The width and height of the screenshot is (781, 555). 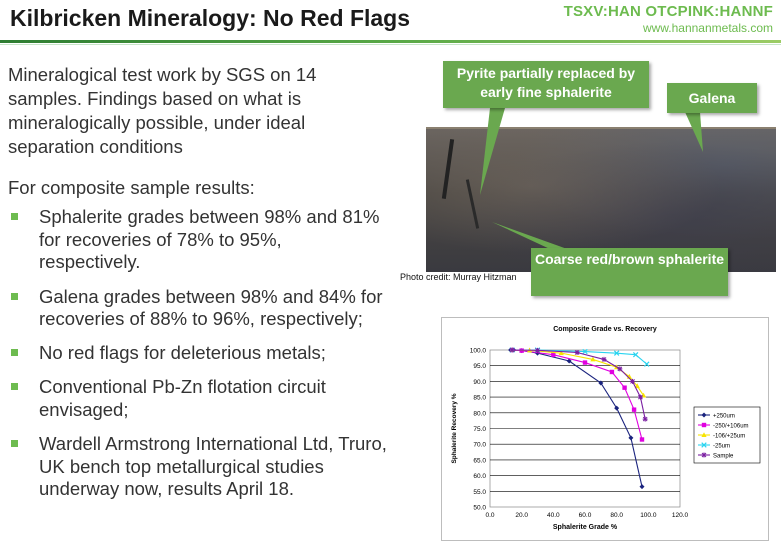 What do you see at coordinates (479, 366) in the screenshot?
I see `y-tick-label: 95.0` at bounding box center [479, 366].